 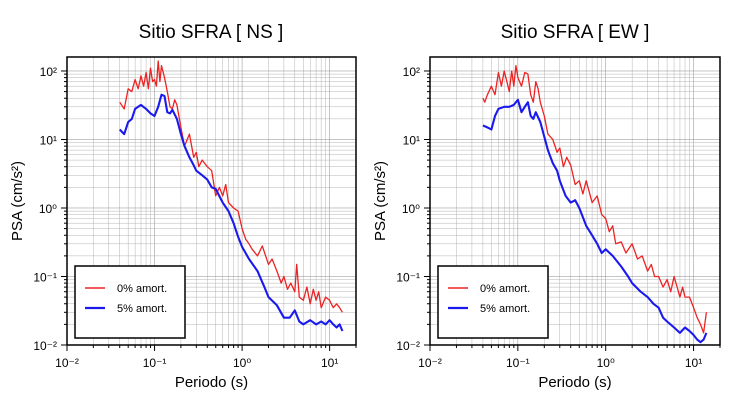 What do you see at coordinates (575, 32) in the screenshot?
I see `chart-title: Sitio SFRA [ EW ]` at bounding box center [575, 32].